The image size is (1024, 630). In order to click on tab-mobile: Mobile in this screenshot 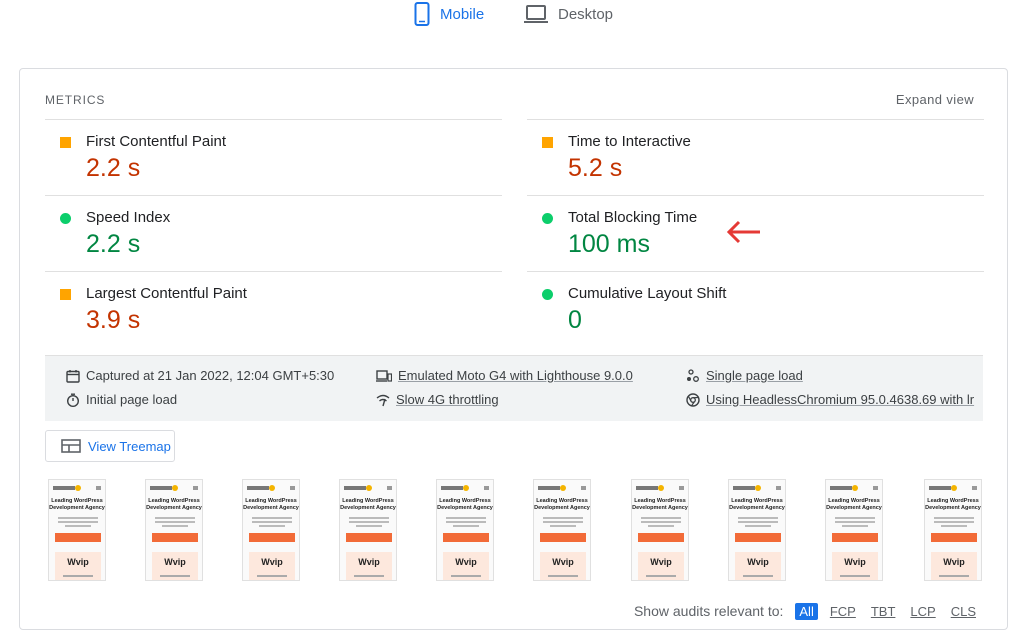, I will do `click(449, 14)`.